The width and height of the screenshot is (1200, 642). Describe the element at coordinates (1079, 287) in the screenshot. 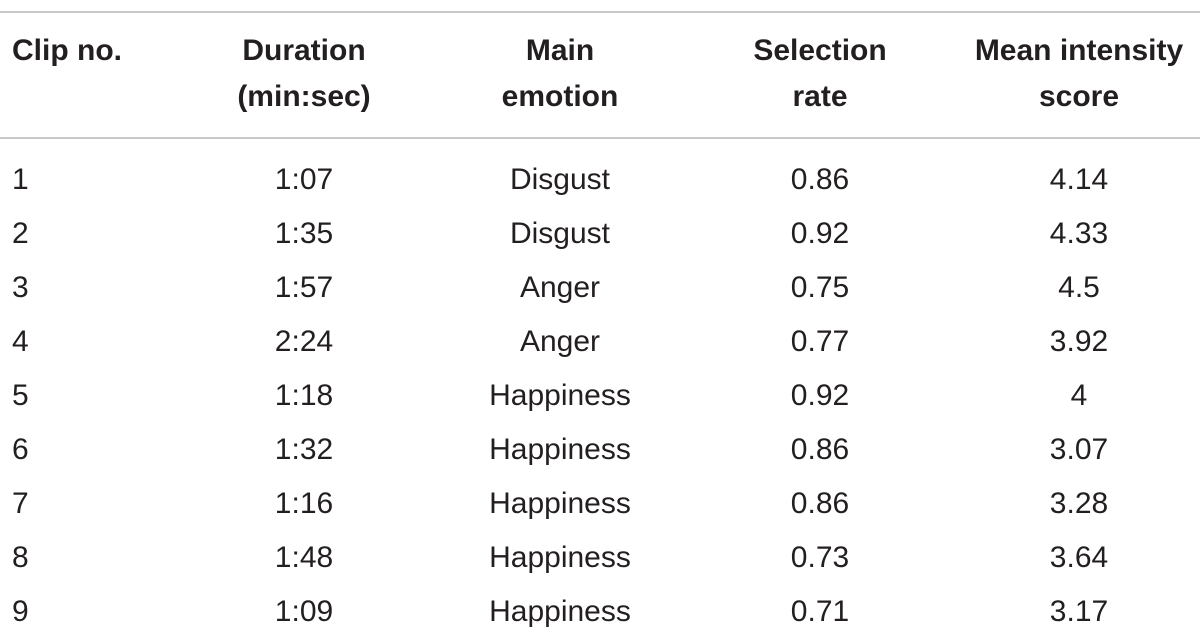

I see `cell-mean-intensity-score: 4.5` at that location.